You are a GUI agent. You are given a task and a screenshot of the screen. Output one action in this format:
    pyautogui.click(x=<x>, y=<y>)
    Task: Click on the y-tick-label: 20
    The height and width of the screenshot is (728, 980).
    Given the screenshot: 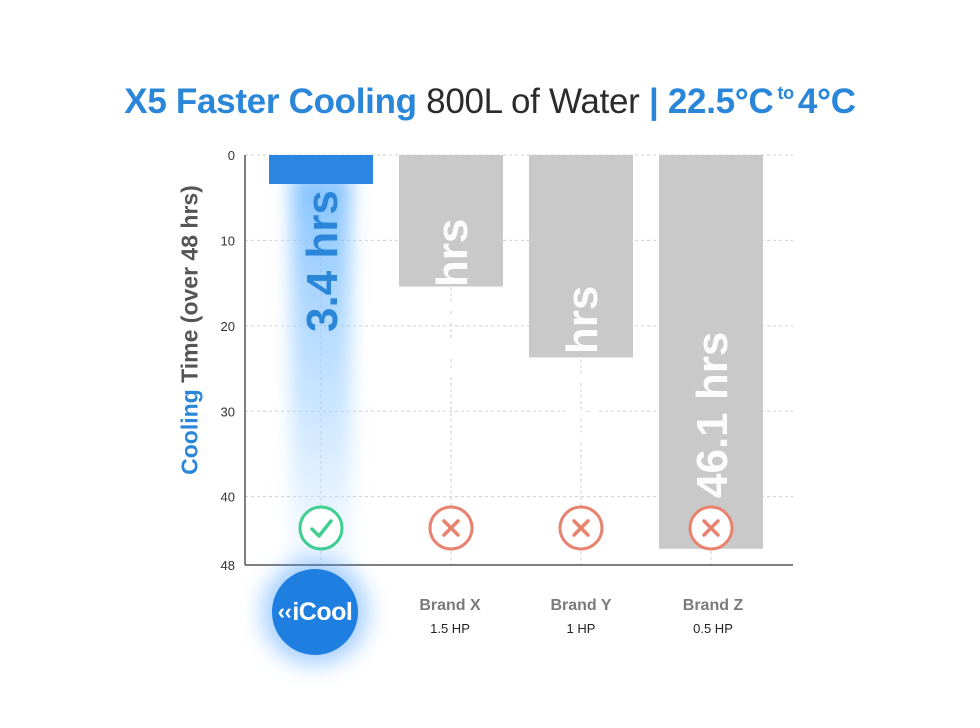 What is the action you would take?
    pyautogui.click(x=228, y=326)
    